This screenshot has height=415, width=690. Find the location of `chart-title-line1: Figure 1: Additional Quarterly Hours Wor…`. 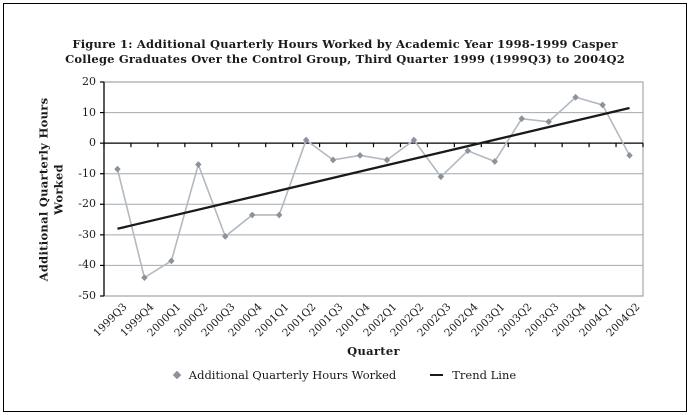

chart-title-line1: Figure 1: Additional Quarterly Hours Wor… is located at coordinates (345, 44).